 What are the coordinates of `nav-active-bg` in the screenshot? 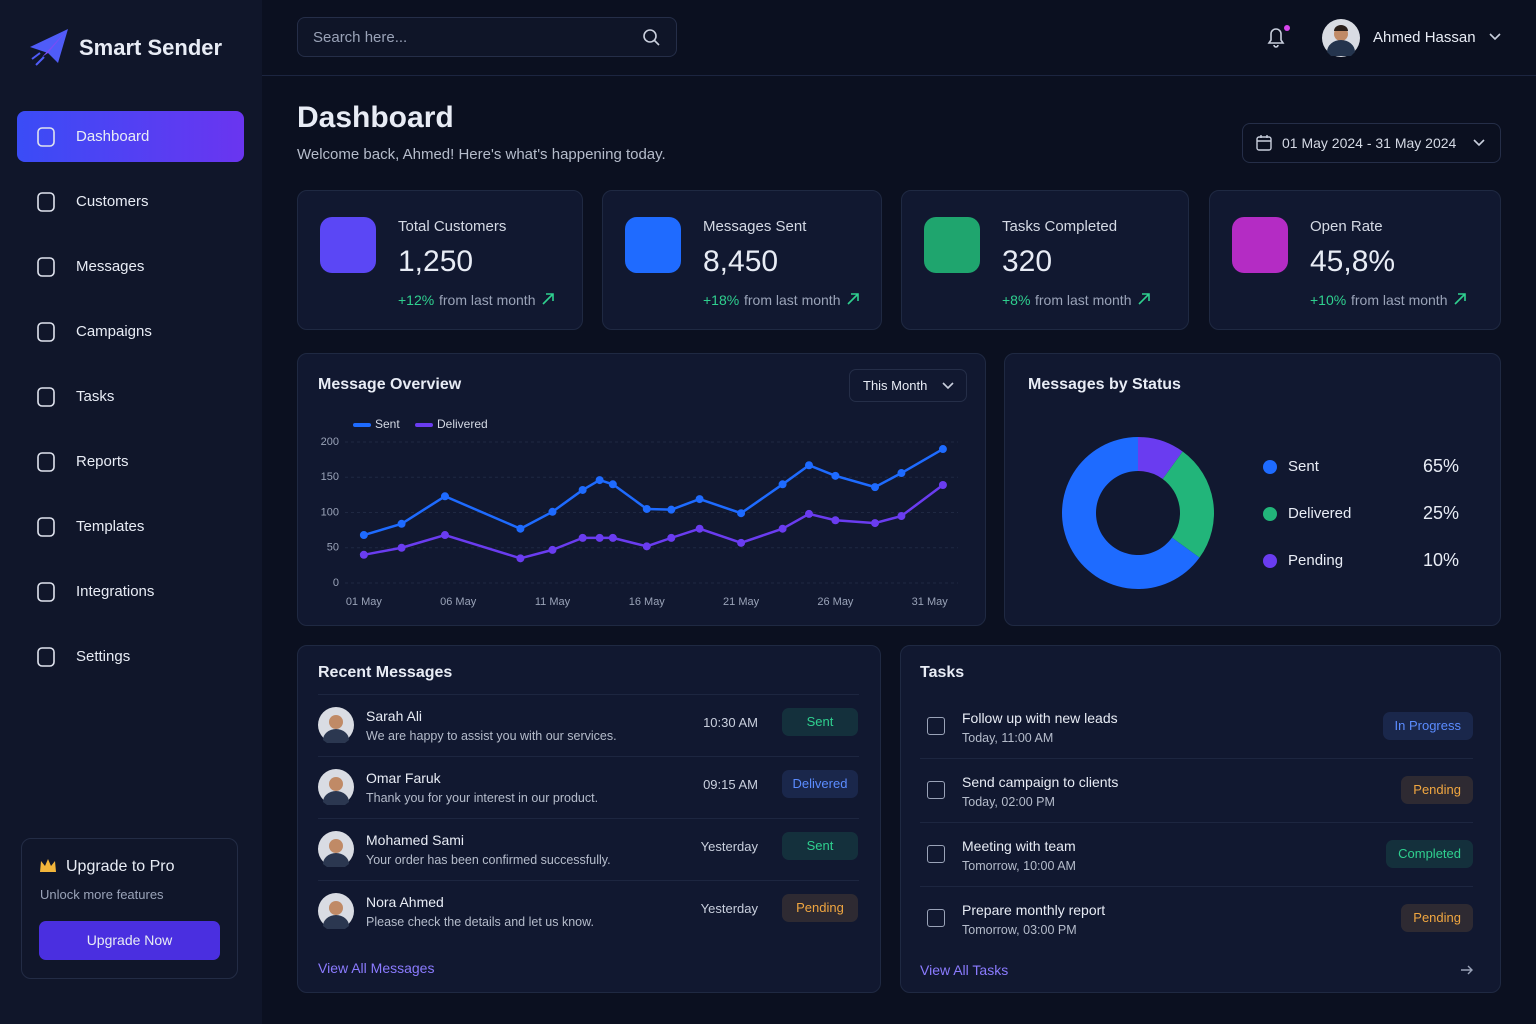 It's located at (130, 136).